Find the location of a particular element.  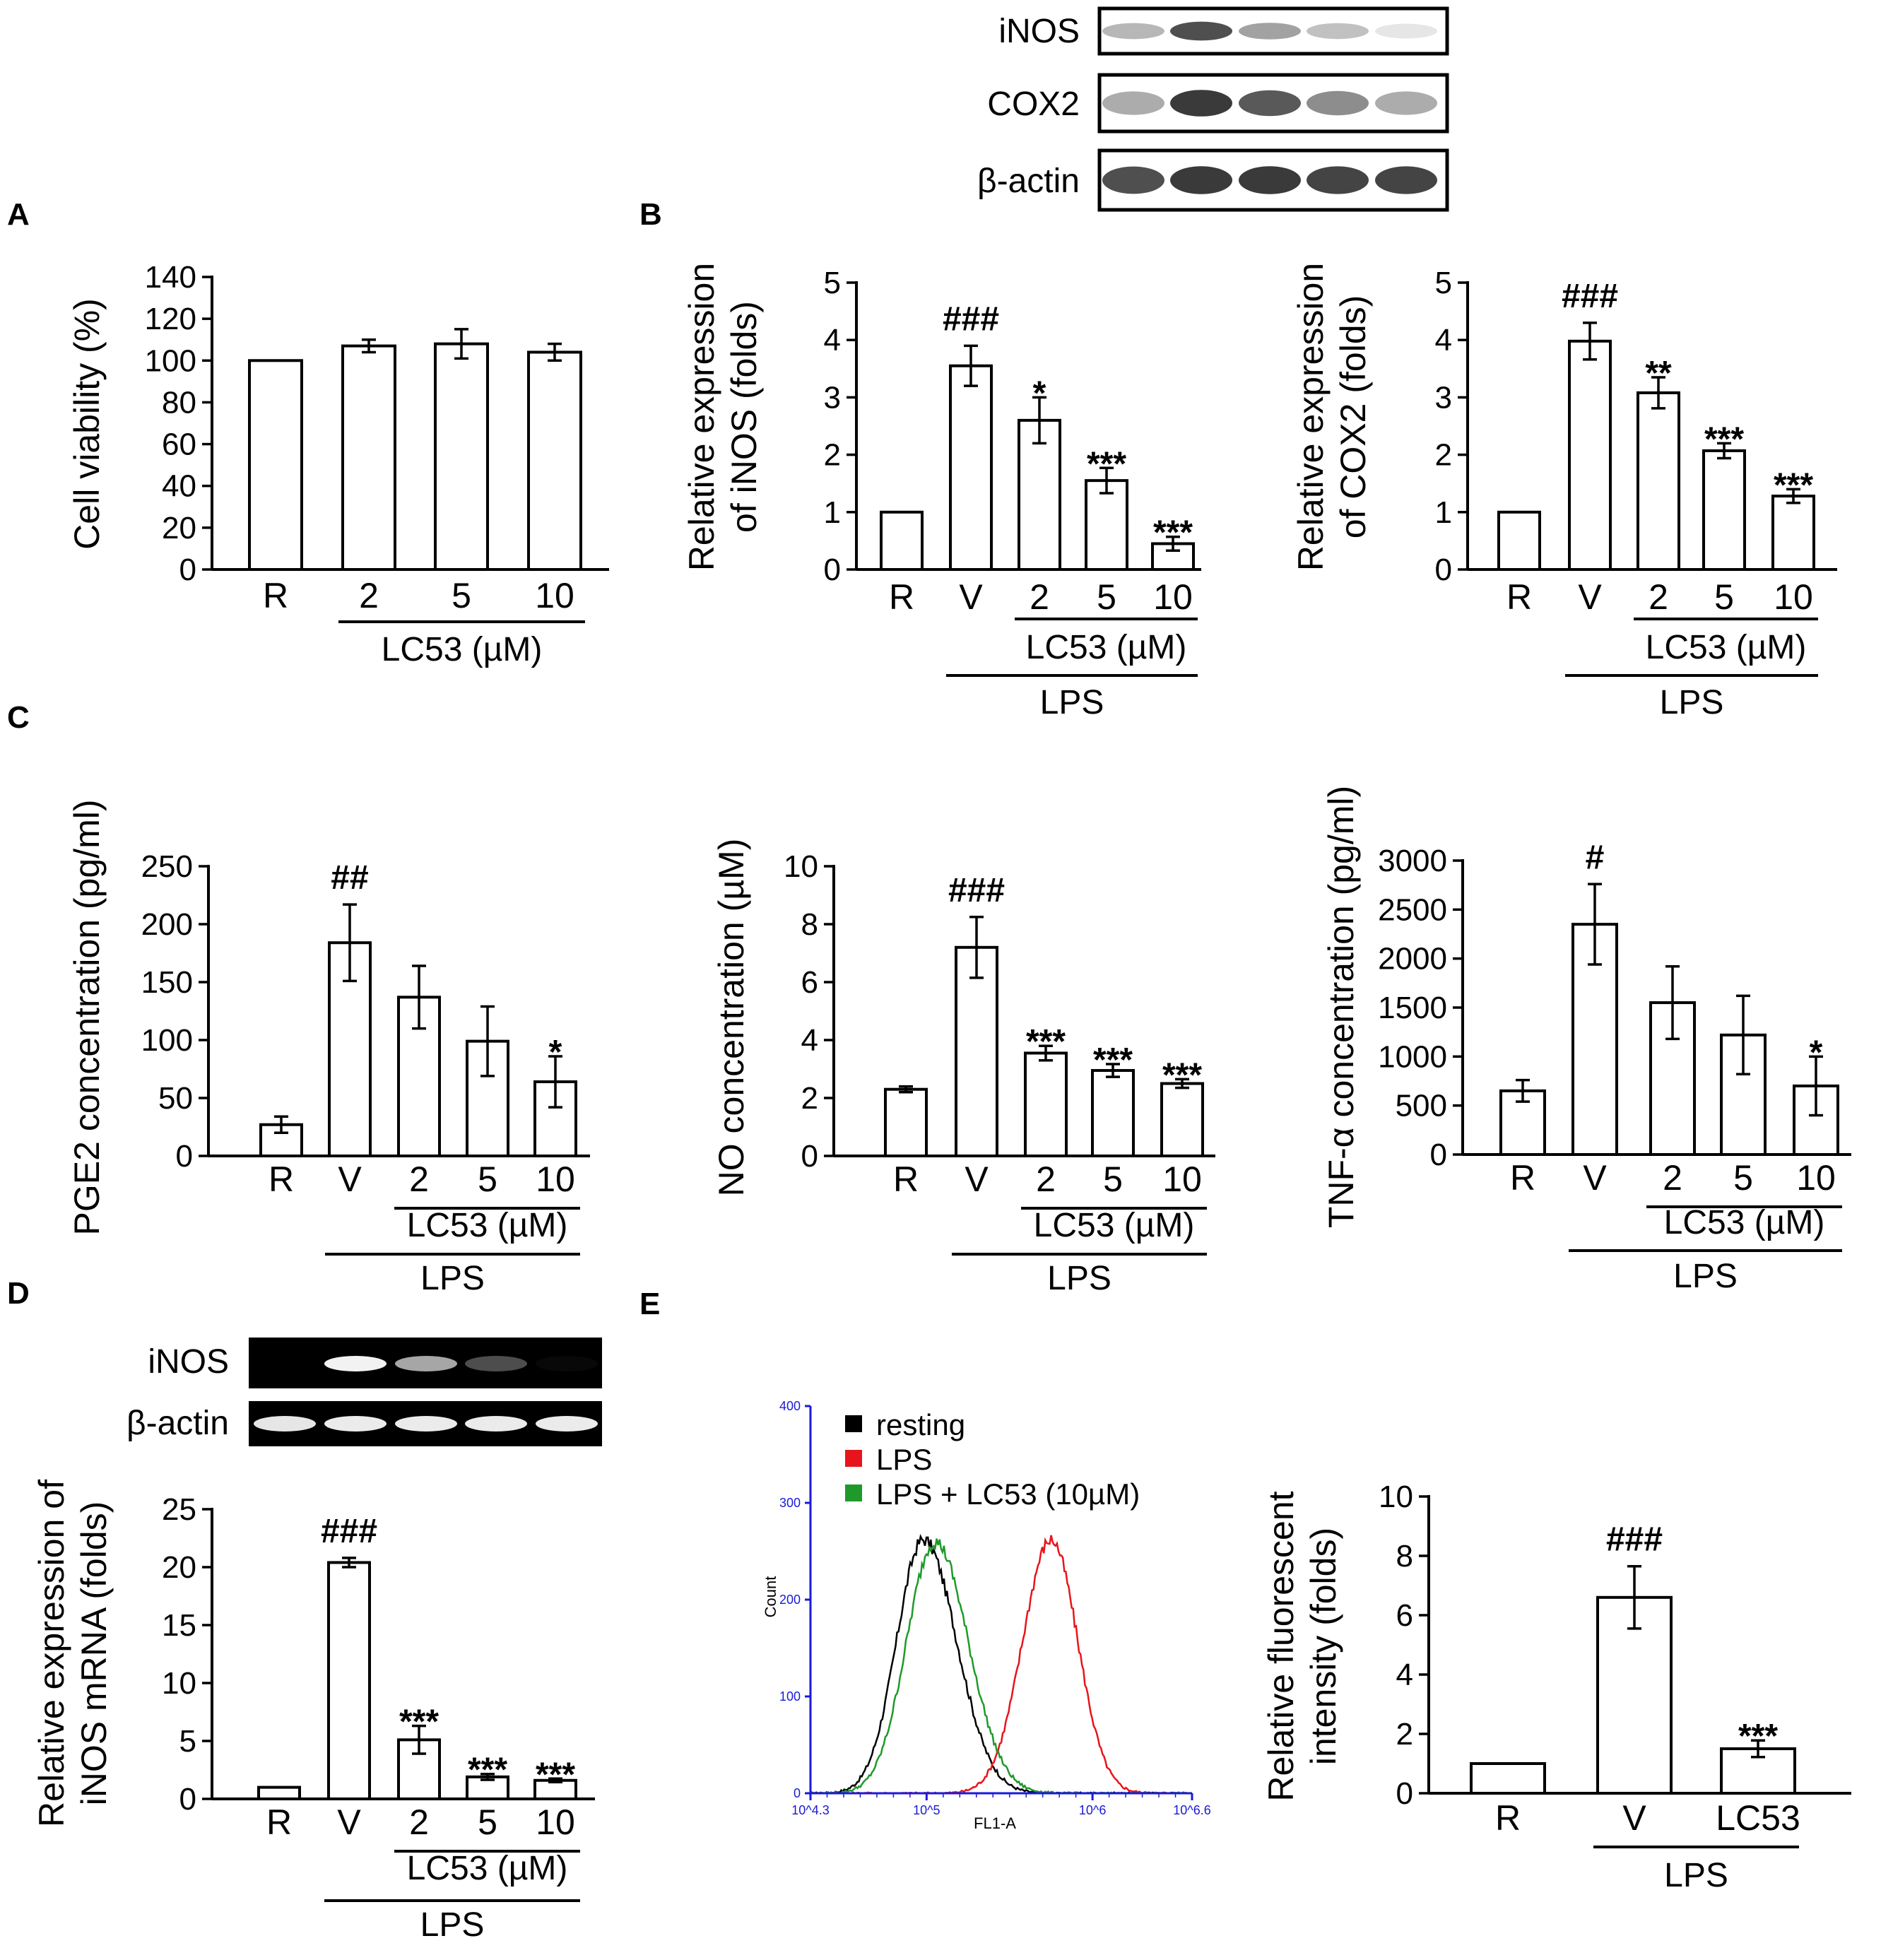

y-tick-label: 1 is located at coordinates (832, 512).